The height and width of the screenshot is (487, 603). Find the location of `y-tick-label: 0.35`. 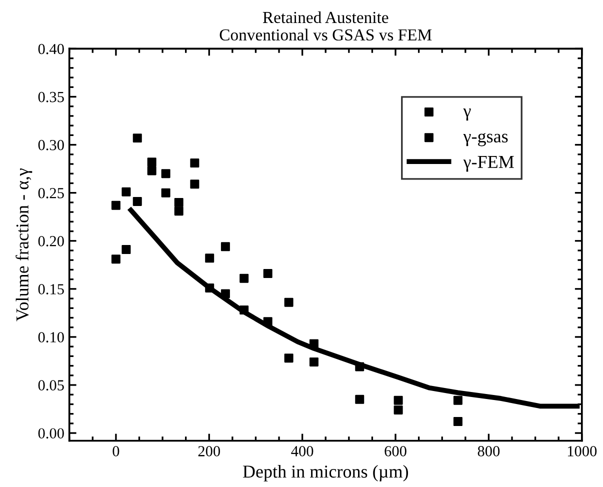

y-tick-label: 0.35 is located at coordinates (51, 97).